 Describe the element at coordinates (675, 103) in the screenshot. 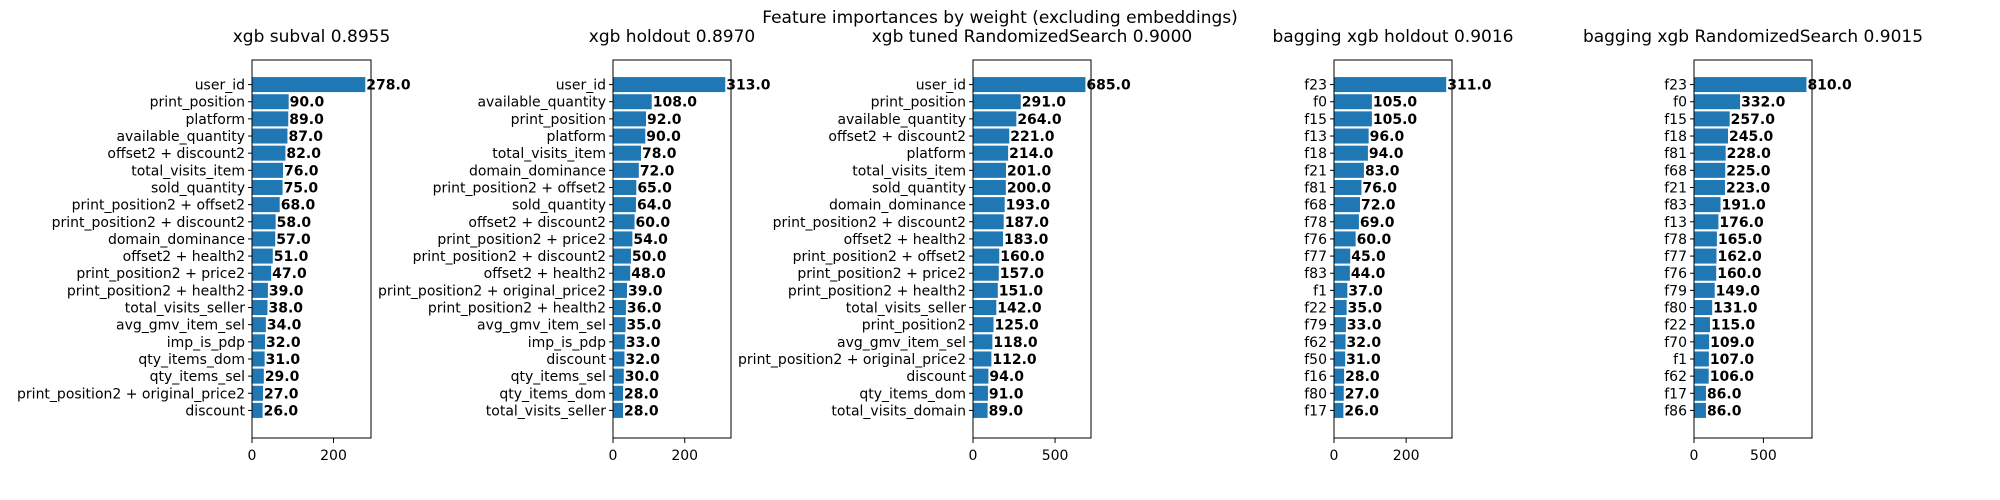

I see `data-label: 108.0` at that location.